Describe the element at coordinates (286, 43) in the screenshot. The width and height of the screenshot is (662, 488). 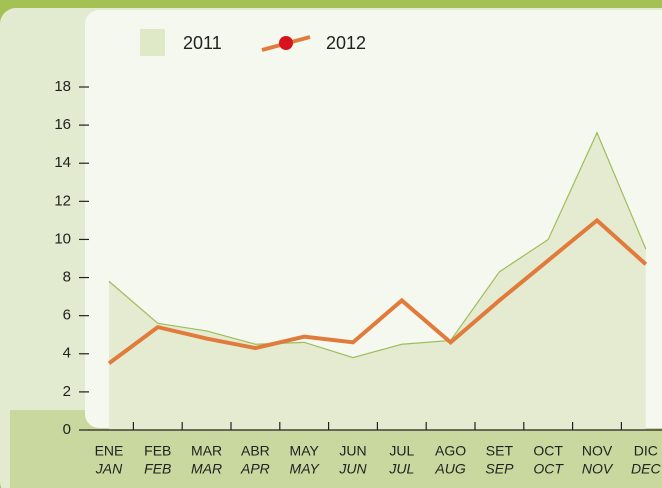
I see `legend-marker` at that location.